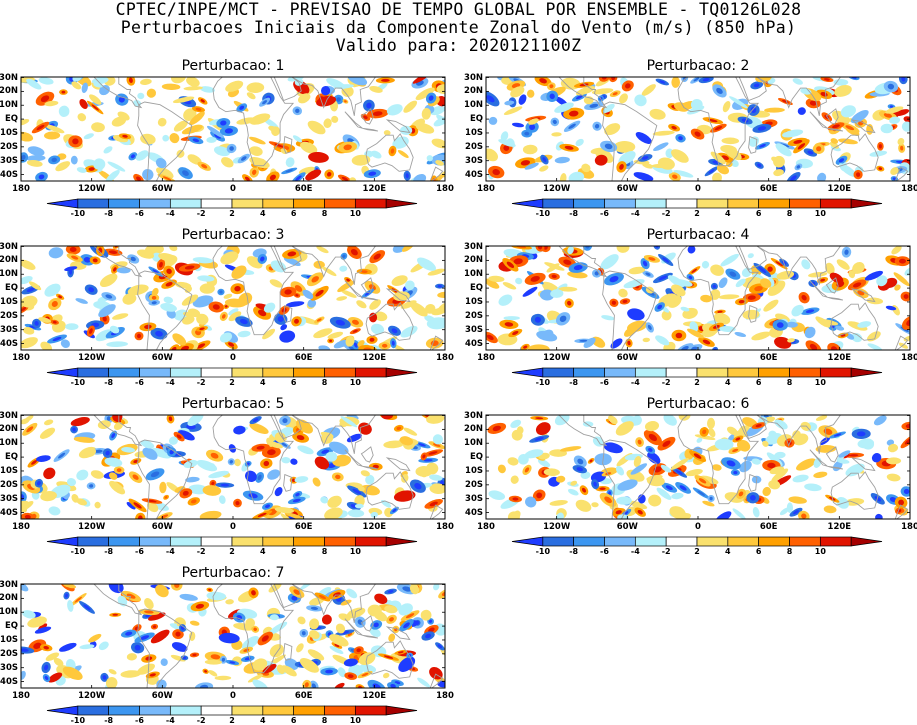  Describe the element at coordinates (109, 720) in the screenshot. I see `colorbar-label: -8` at that location.